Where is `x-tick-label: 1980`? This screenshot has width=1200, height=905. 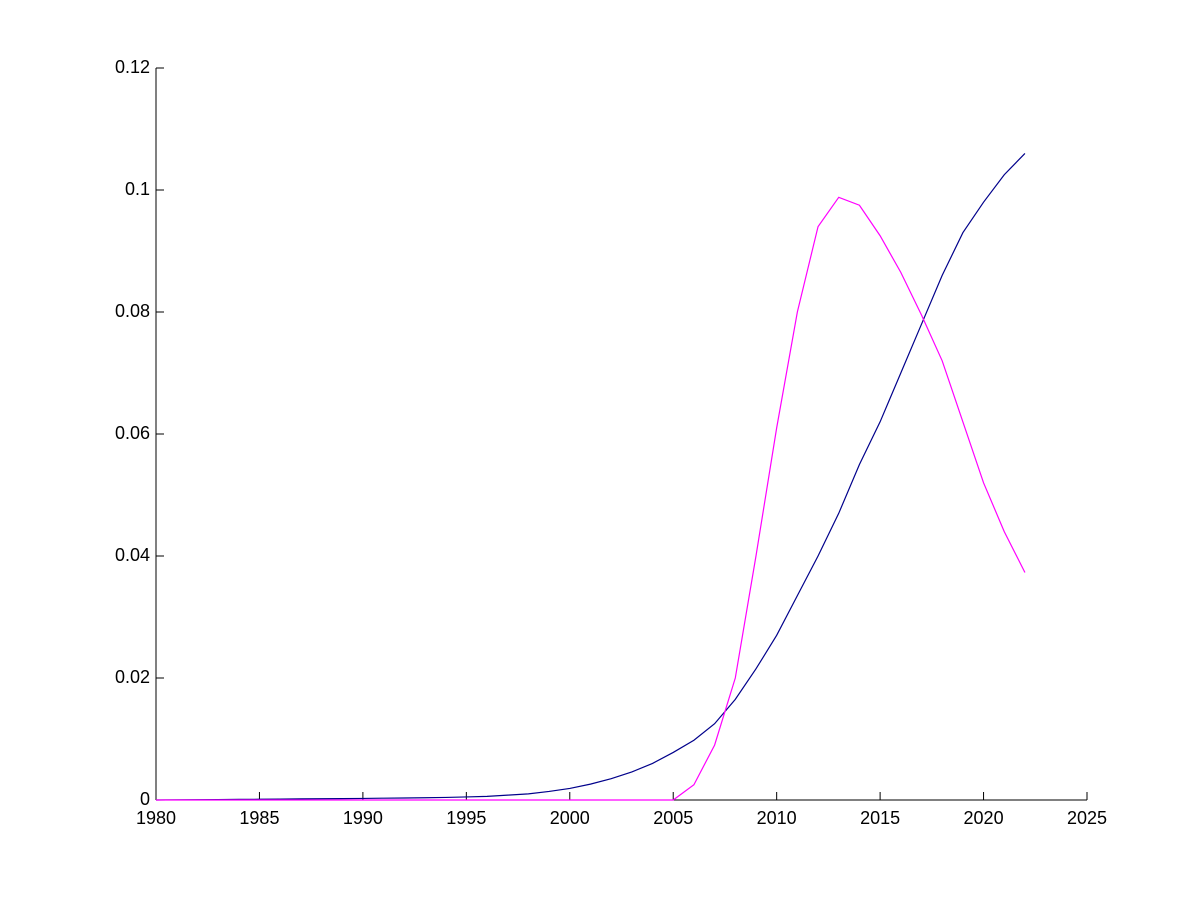 x-tick-label: 1980 is located at coordinates (156, 818).